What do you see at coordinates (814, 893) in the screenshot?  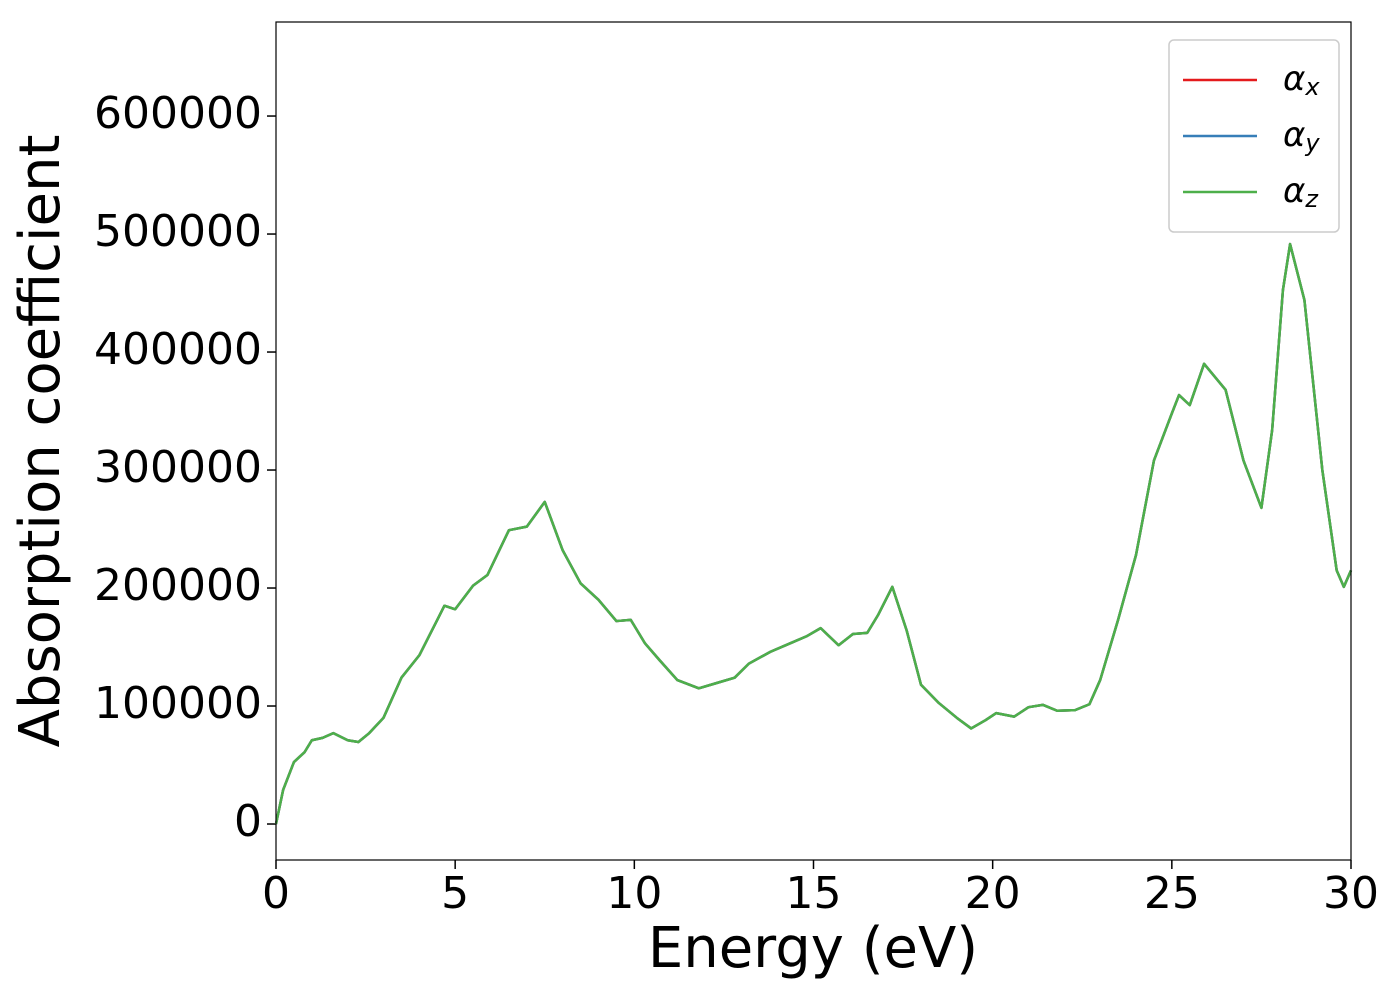 I see `x-tick-label: 15` at bounding box center [814, 893].